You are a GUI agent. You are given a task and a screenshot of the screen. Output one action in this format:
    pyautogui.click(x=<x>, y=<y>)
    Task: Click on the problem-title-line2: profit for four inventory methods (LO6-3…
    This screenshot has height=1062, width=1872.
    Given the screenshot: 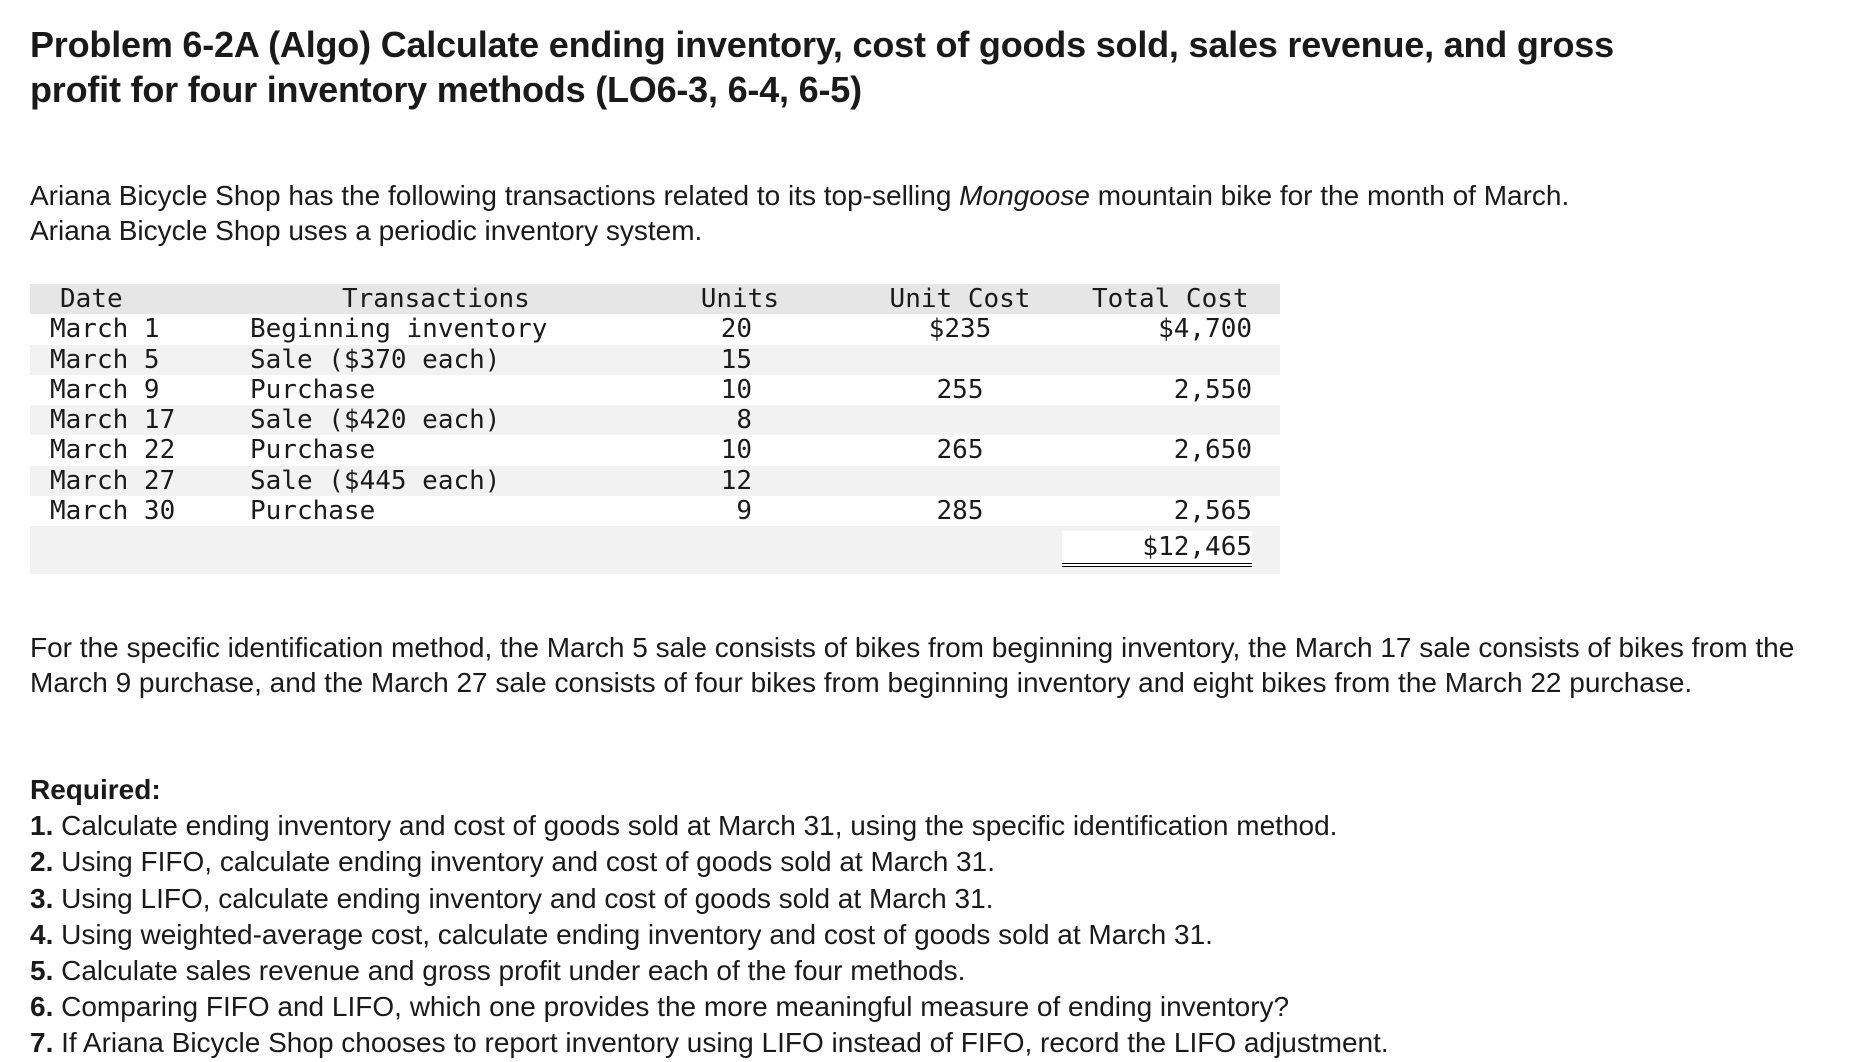 What is the action you would take?
    pyautogui.click(x=446, y=89)
    